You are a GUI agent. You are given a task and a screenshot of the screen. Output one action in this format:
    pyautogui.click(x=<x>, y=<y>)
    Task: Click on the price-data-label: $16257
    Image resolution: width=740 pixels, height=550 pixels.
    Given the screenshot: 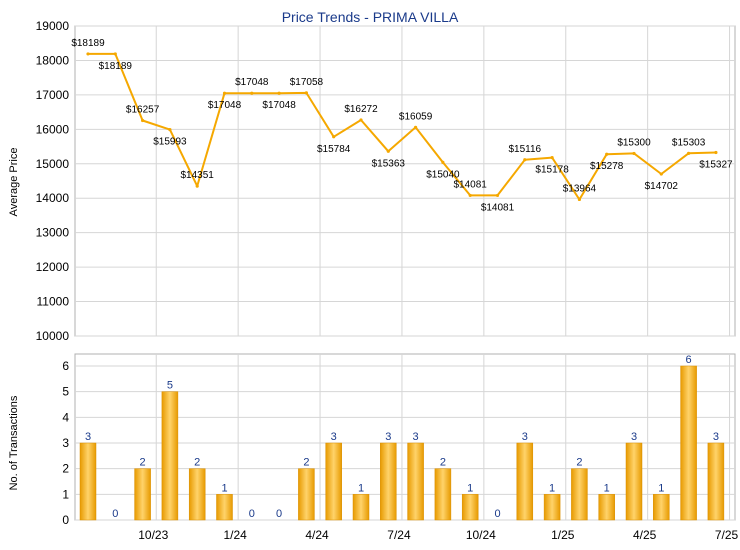 What is the action you would take?
    pyautogui.click(x=143, y=109)
    